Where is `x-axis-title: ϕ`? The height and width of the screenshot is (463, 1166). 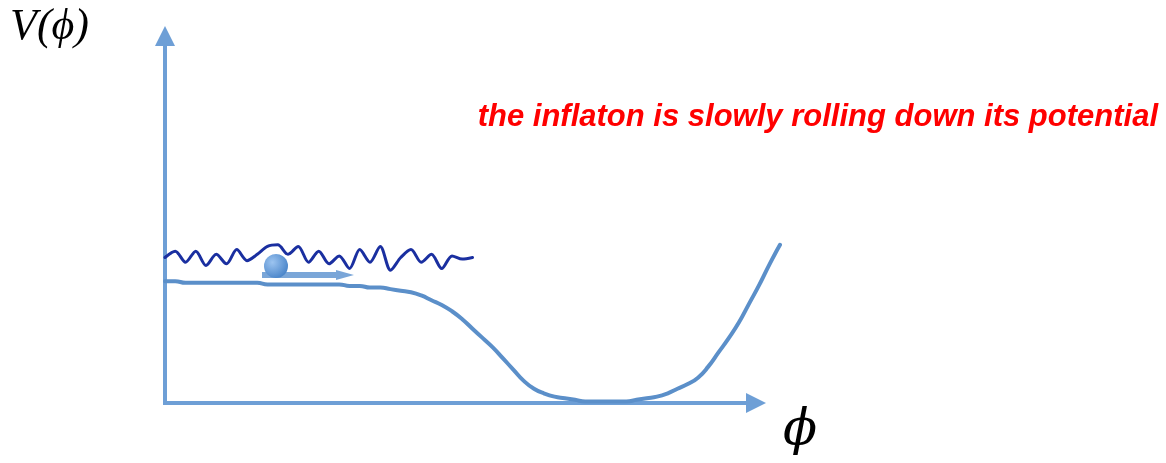
x-axis-title: ϕ is located at coordinates (800, 427).